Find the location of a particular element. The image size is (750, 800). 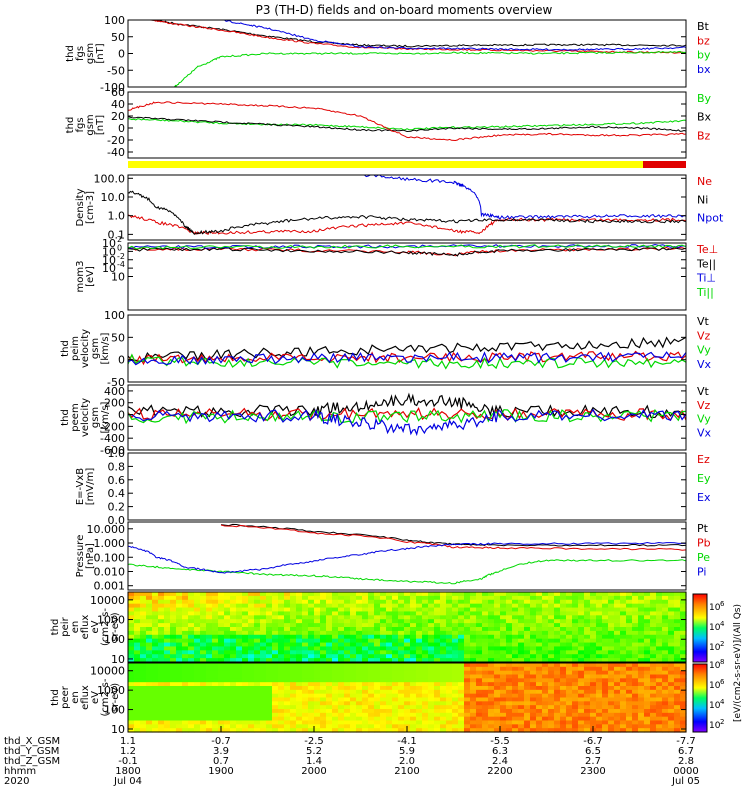

series-line-ni is located at coordinates (407, 212).